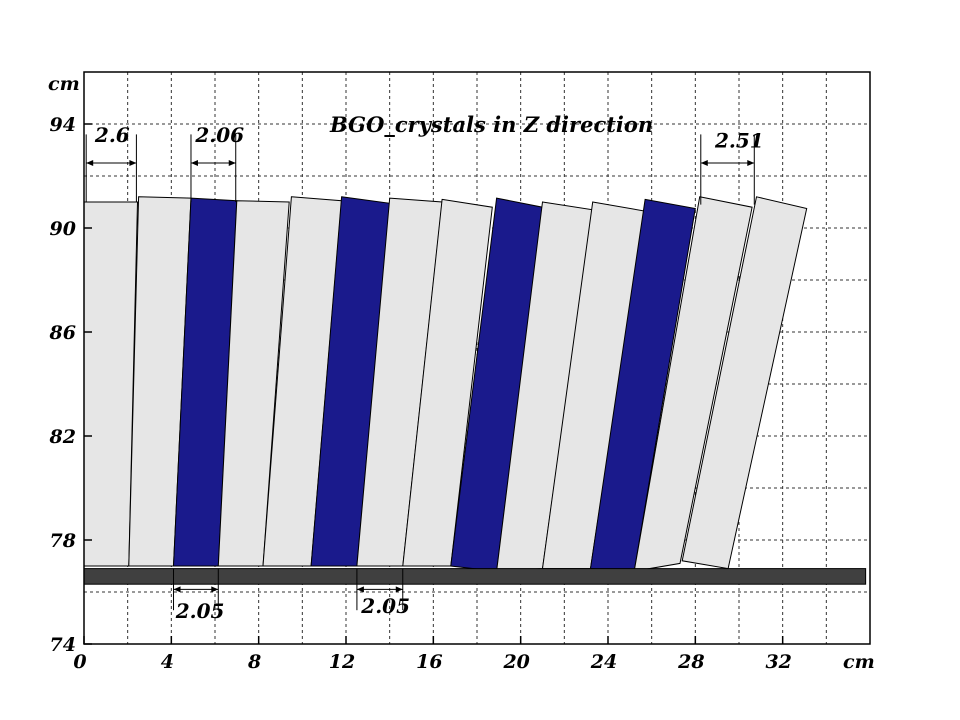 The height and width of the screenshot is (720, 960). Describe the element at coordinates (778, 662) in the screenshot. I see `x-tick-label: 32` at that location.